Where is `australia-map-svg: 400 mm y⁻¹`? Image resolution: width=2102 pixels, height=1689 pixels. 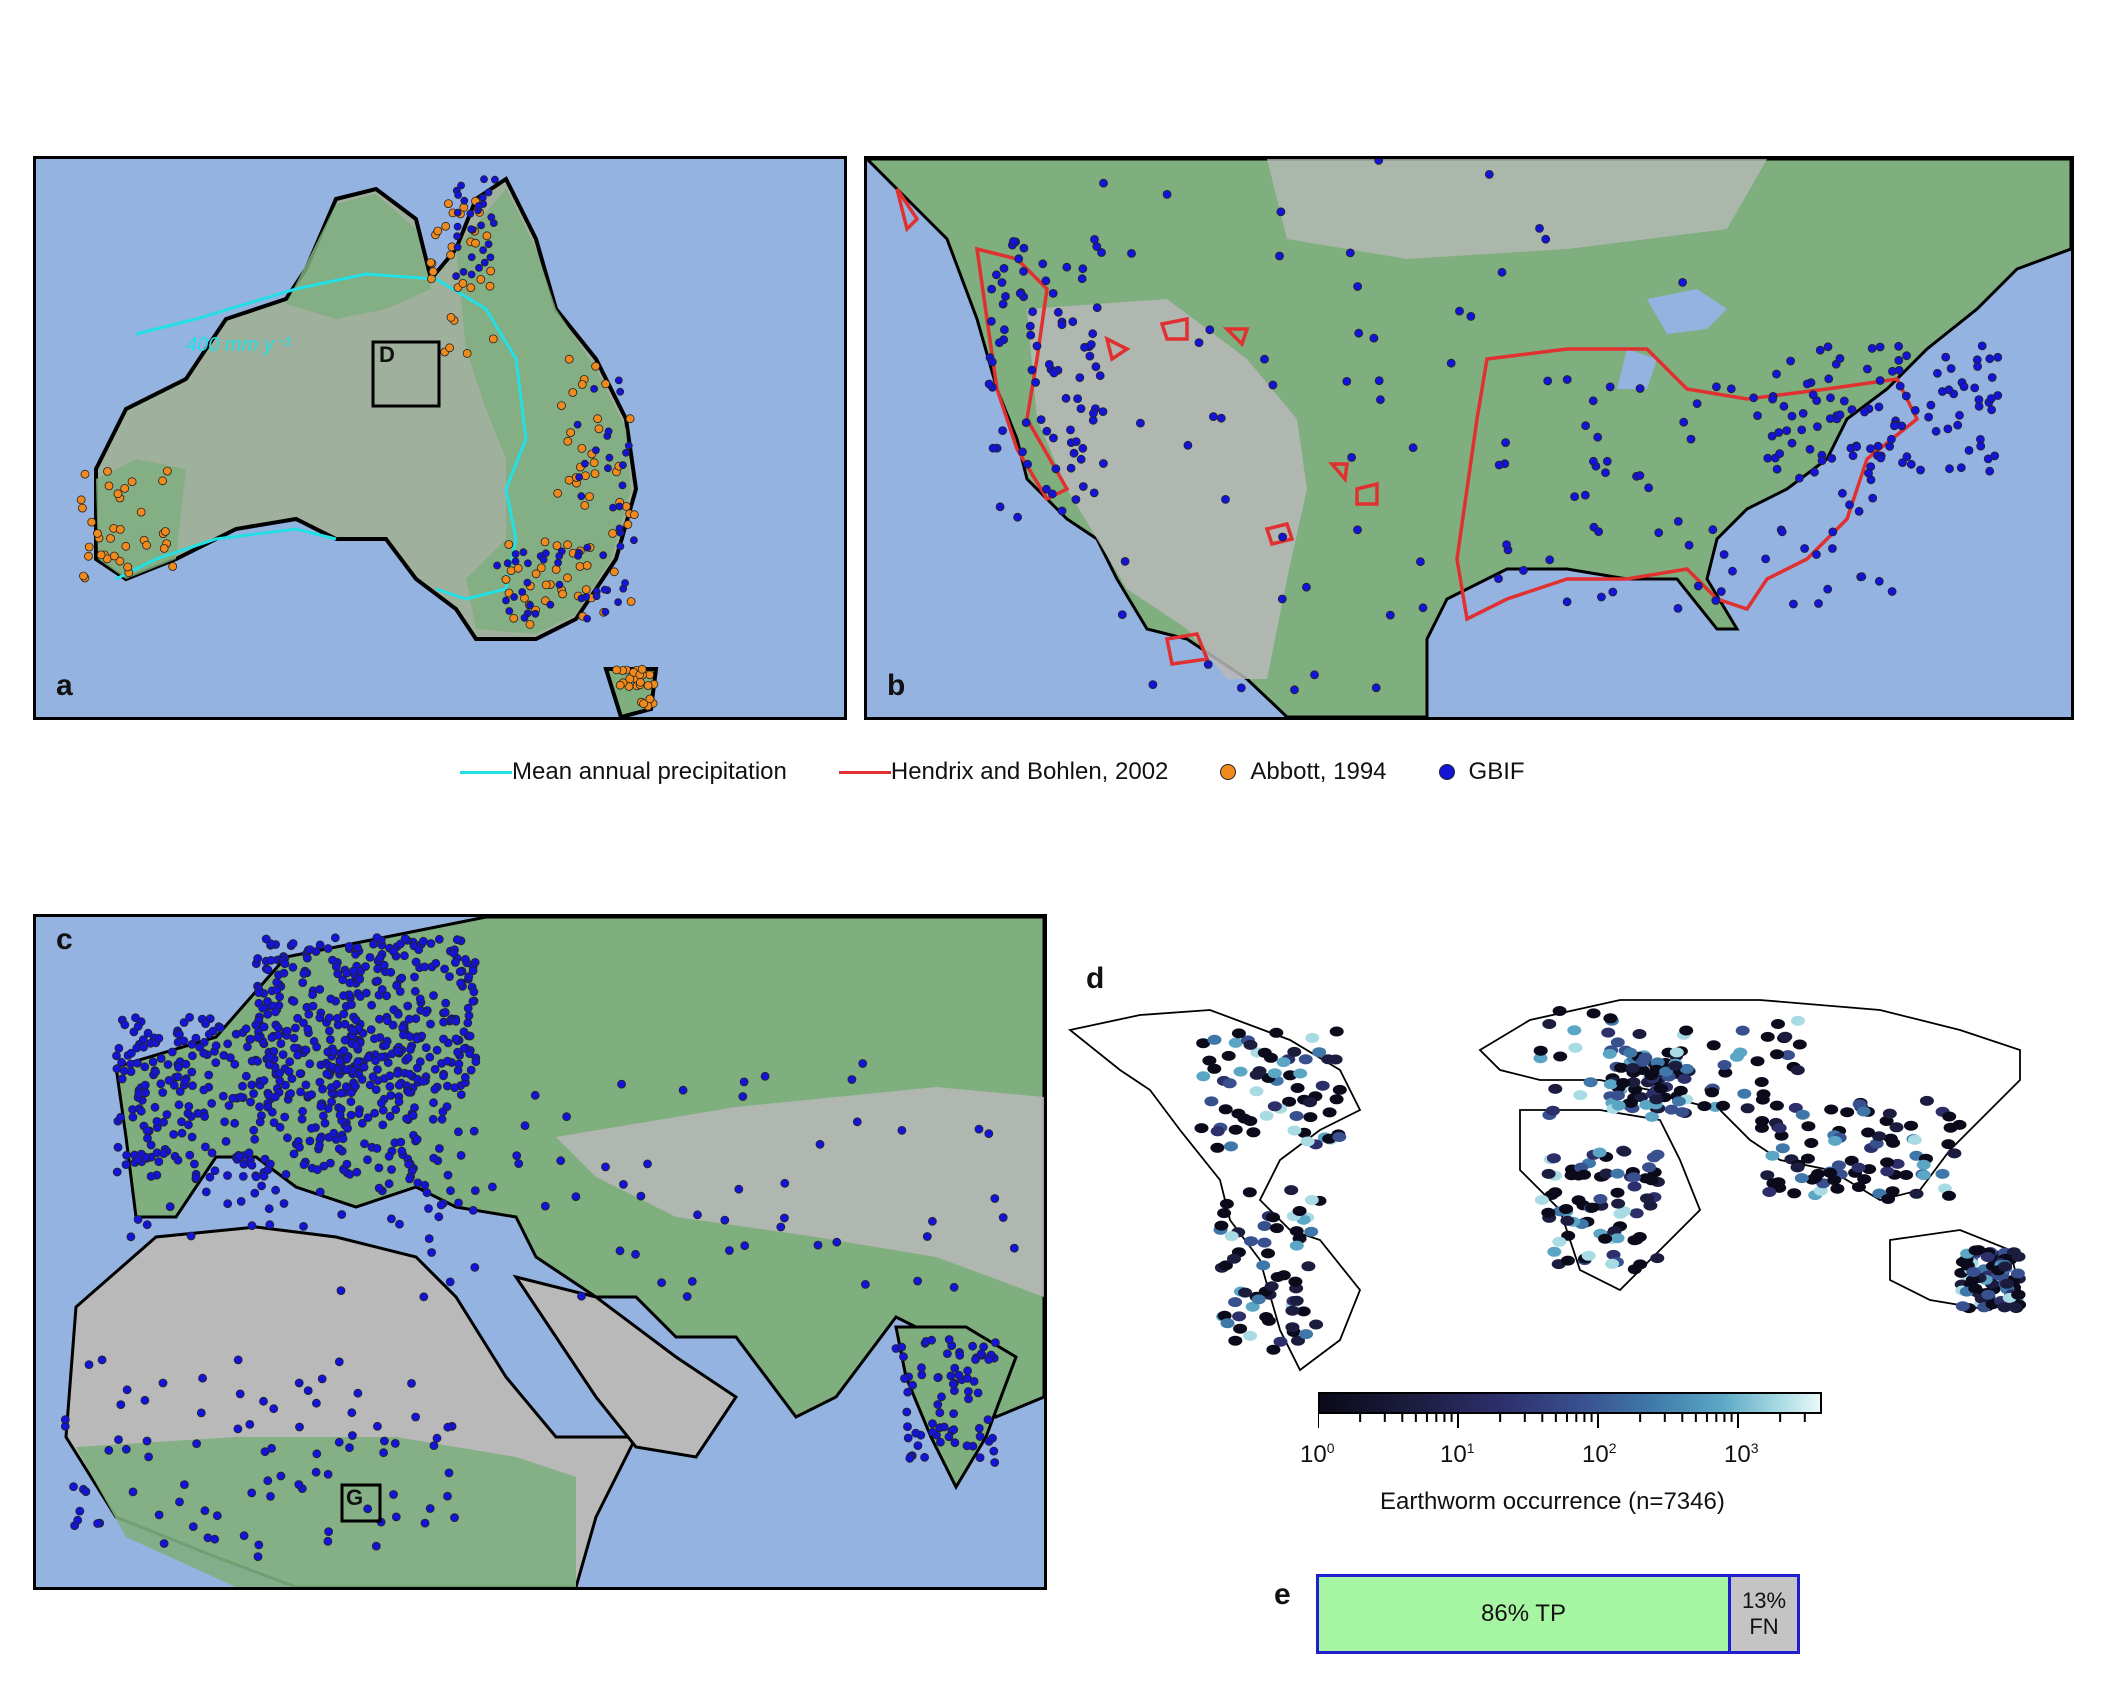 australia-map-svg: 400 mm y⁻¹ is located at coordinates (367, 446).